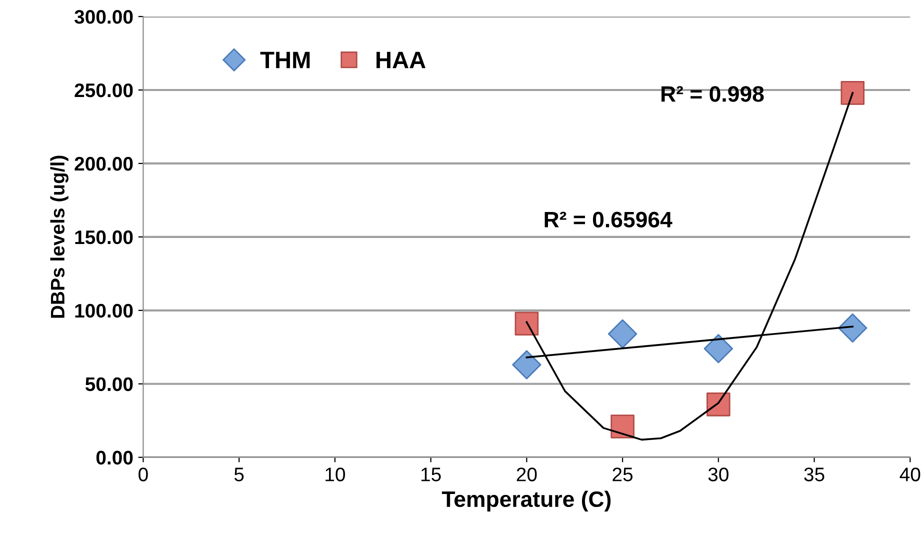 This screenshot has width=924, height=551. Describe the element at coordinates (814, 475) in the screenshot. I see `x-tick-label: 35` at that location.